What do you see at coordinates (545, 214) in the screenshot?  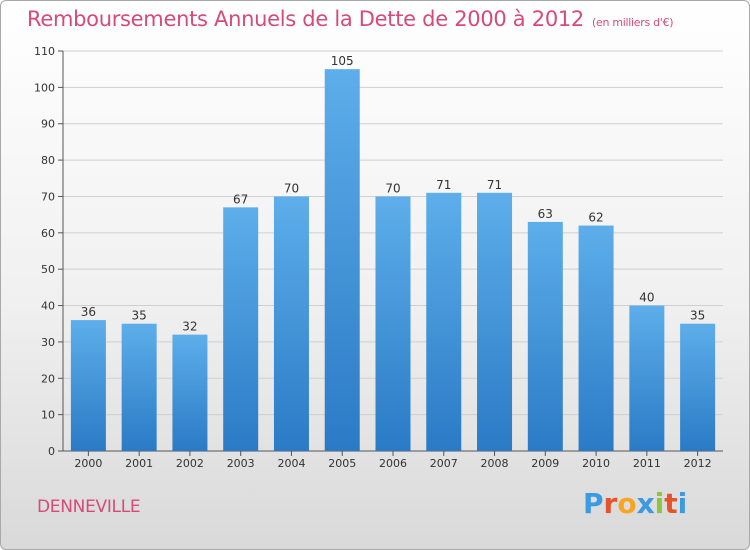 I see `bar-value-label: 63` at bounding box center [545, 214].